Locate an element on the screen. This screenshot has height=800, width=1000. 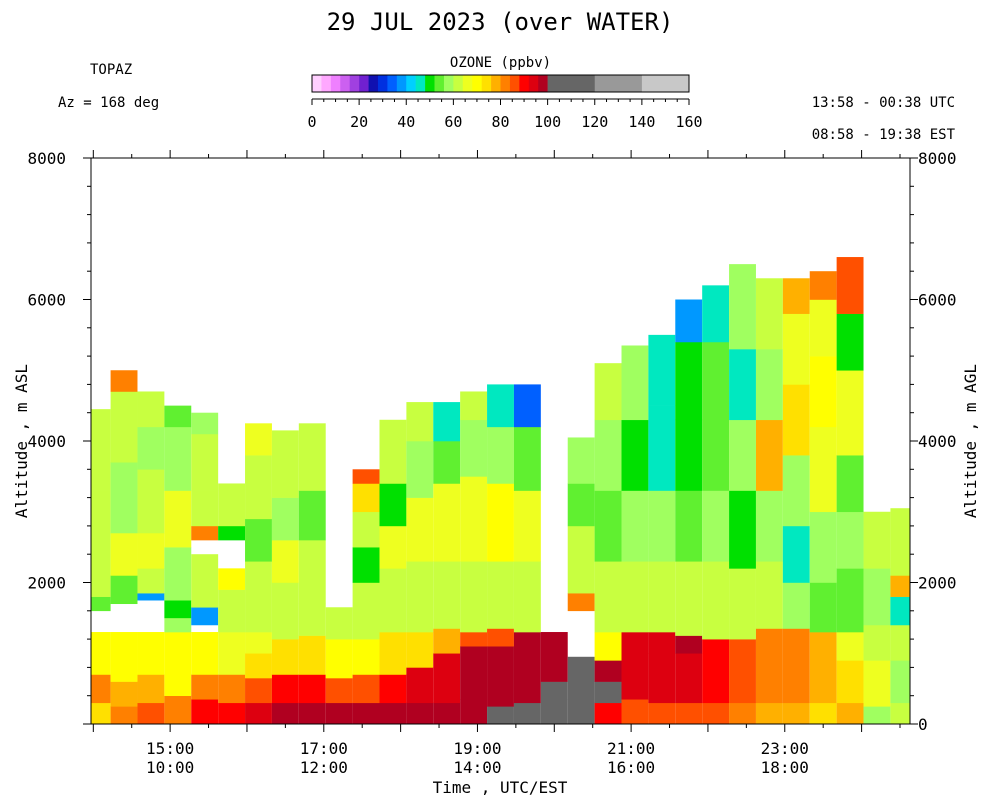
colorbar-tick-label-20: 20 is located at coordinates (359, 122).